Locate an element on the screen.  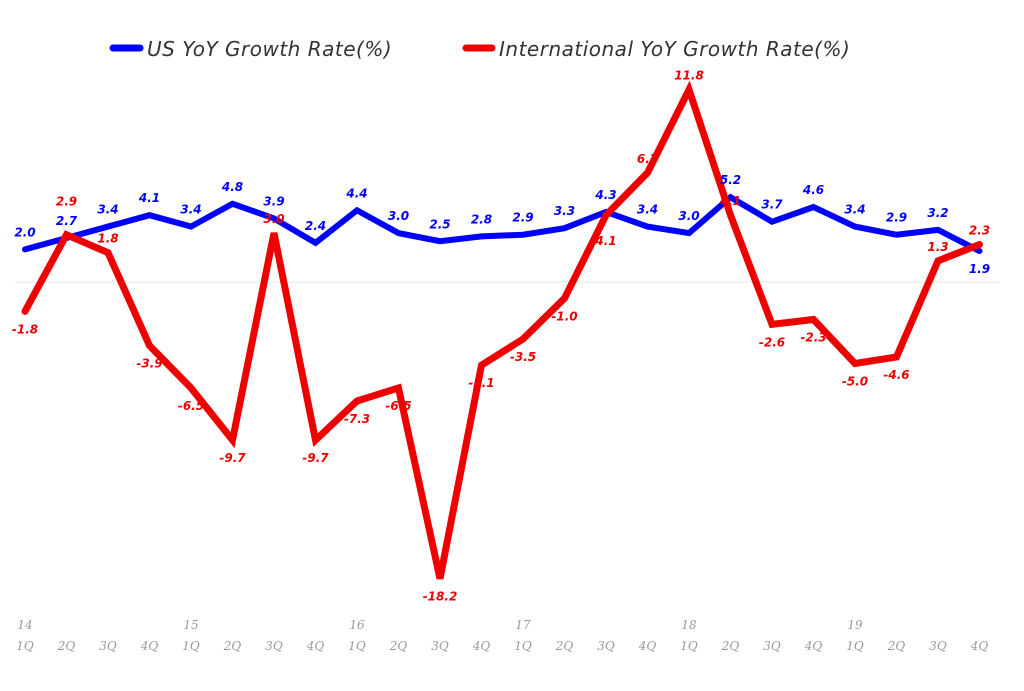
legend-label-intl: International YoY Growth Rate(%) is located at coordinates (674, 49).